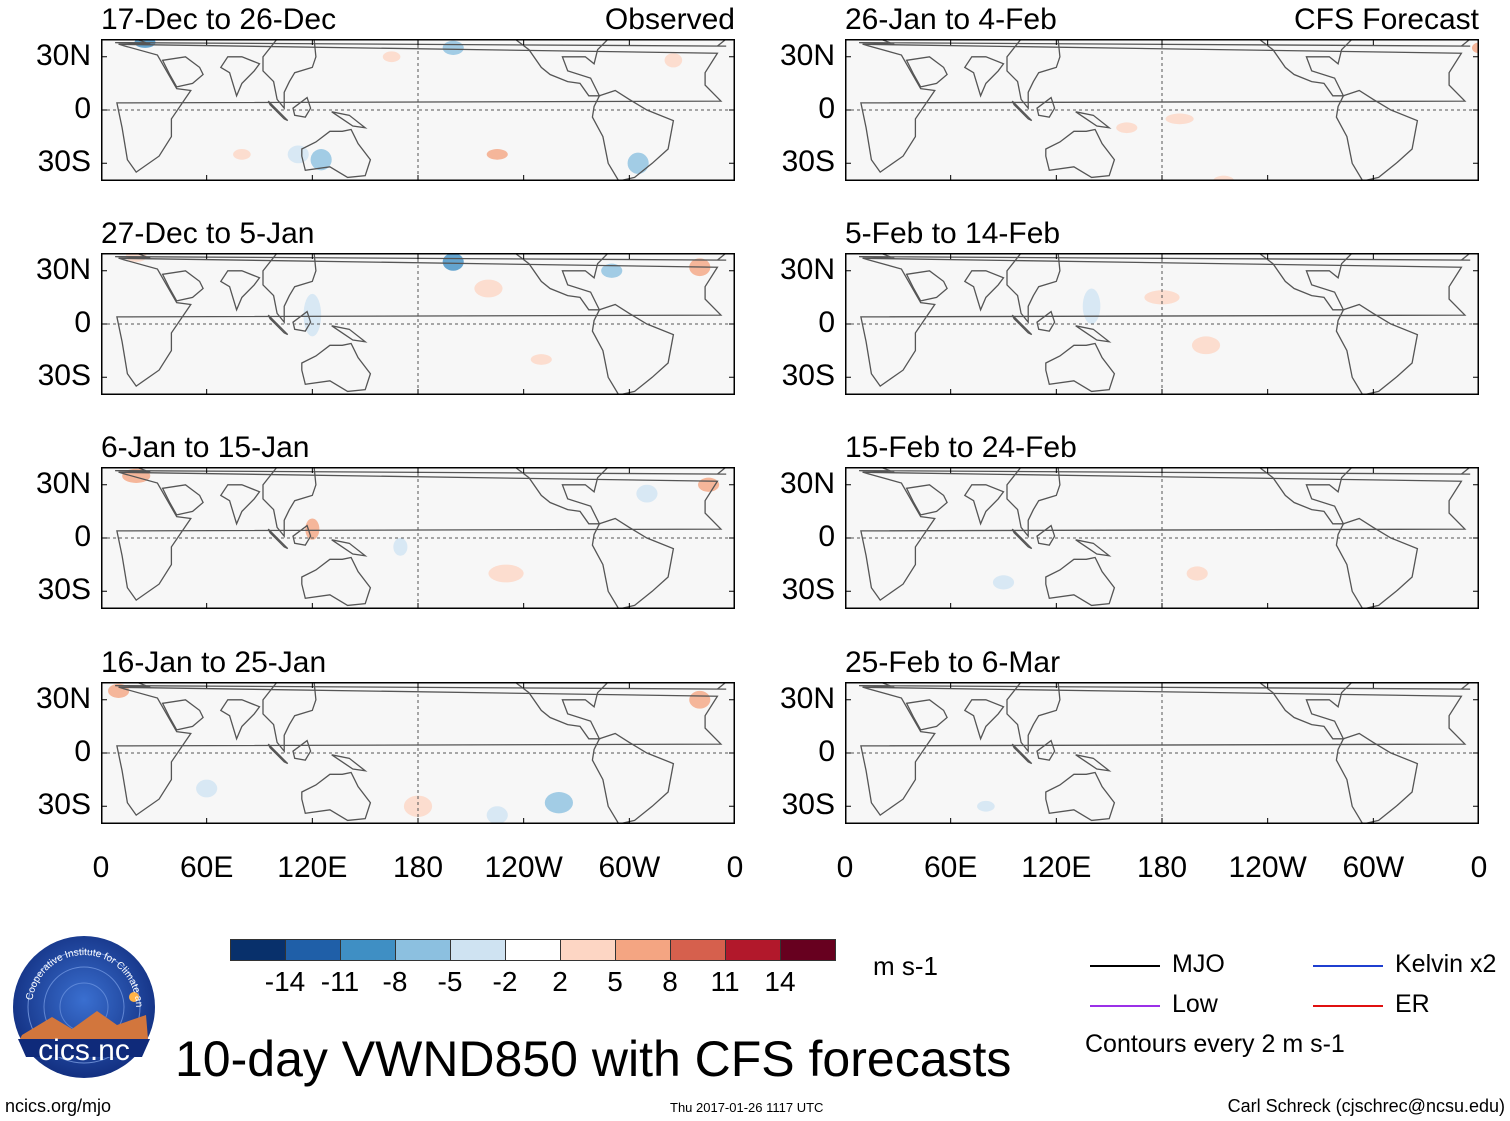 The image size is (1510, 1121). I want to click on panel-title: 6-Jan to 15-Jan, so click(205, 447).